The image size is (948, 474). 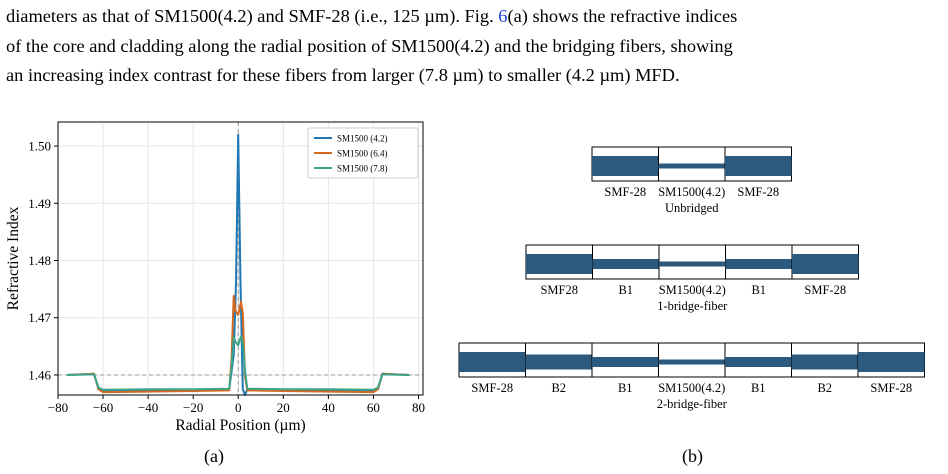 I want to click on row-caption: 1-bridge-fiber, so click(x=692, y=306).